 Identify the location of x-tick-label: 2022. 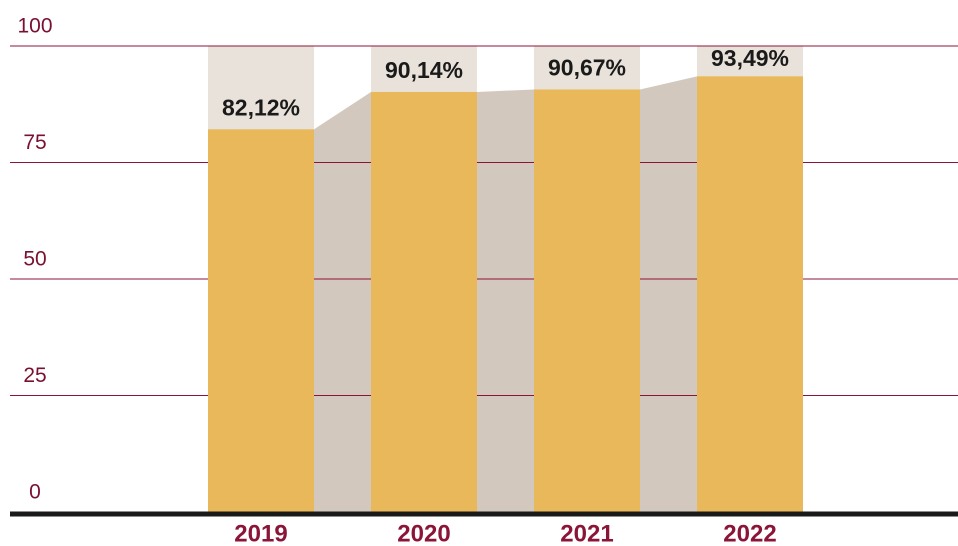
(749, 533).